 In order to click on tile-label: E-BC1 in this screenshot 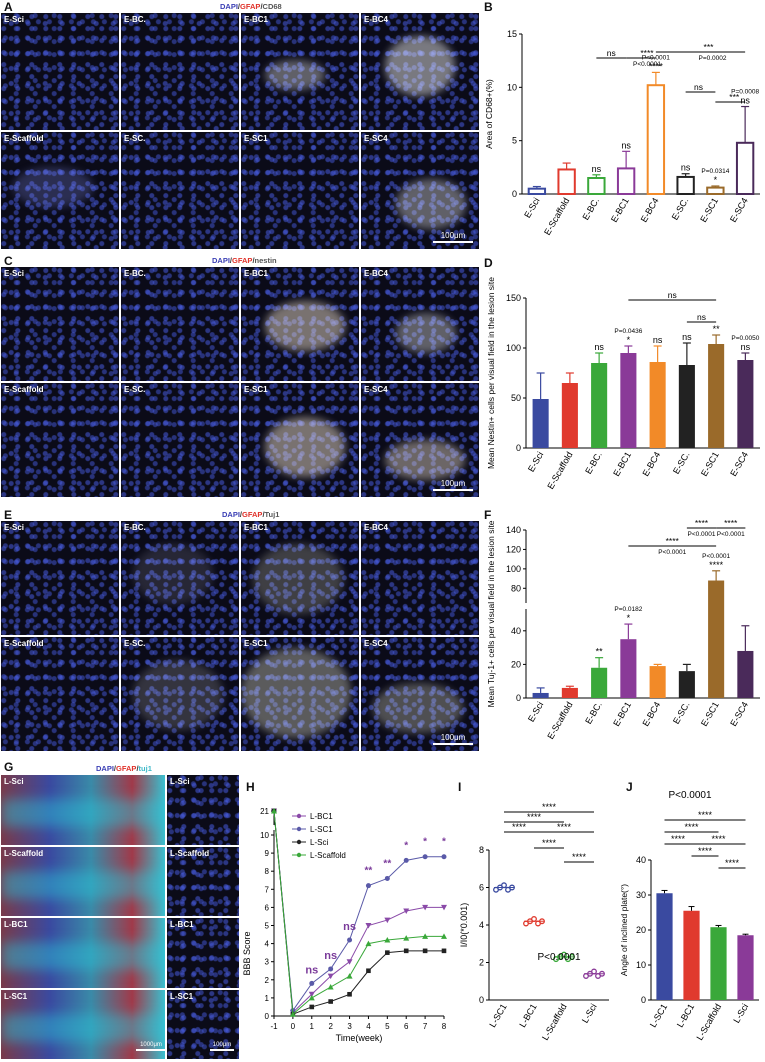, I will do `click(256, 19)`.